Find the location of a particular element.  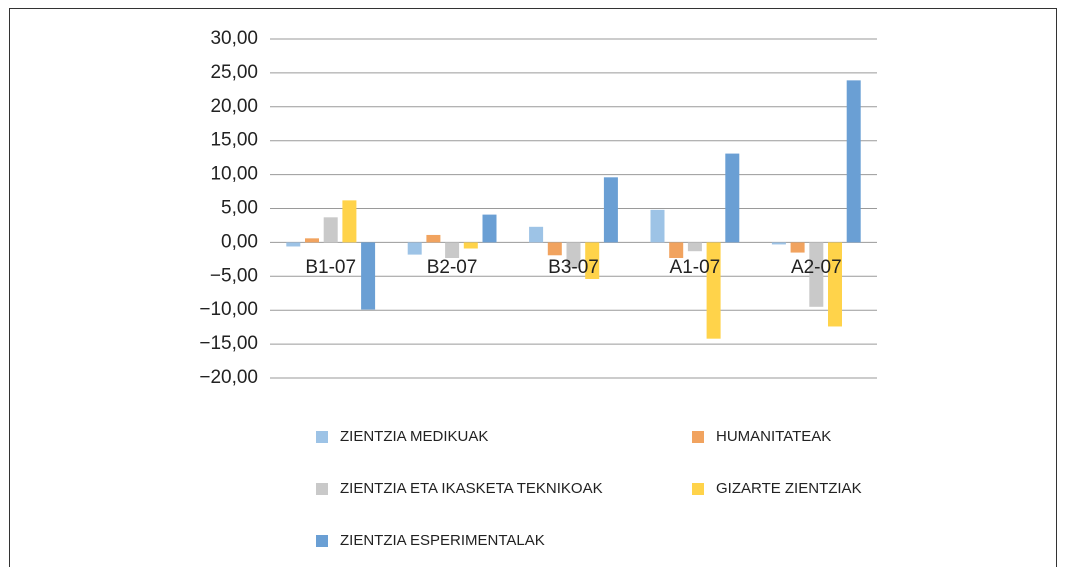

y-tick-label: −5,00 is located at coordinates (234, 275).